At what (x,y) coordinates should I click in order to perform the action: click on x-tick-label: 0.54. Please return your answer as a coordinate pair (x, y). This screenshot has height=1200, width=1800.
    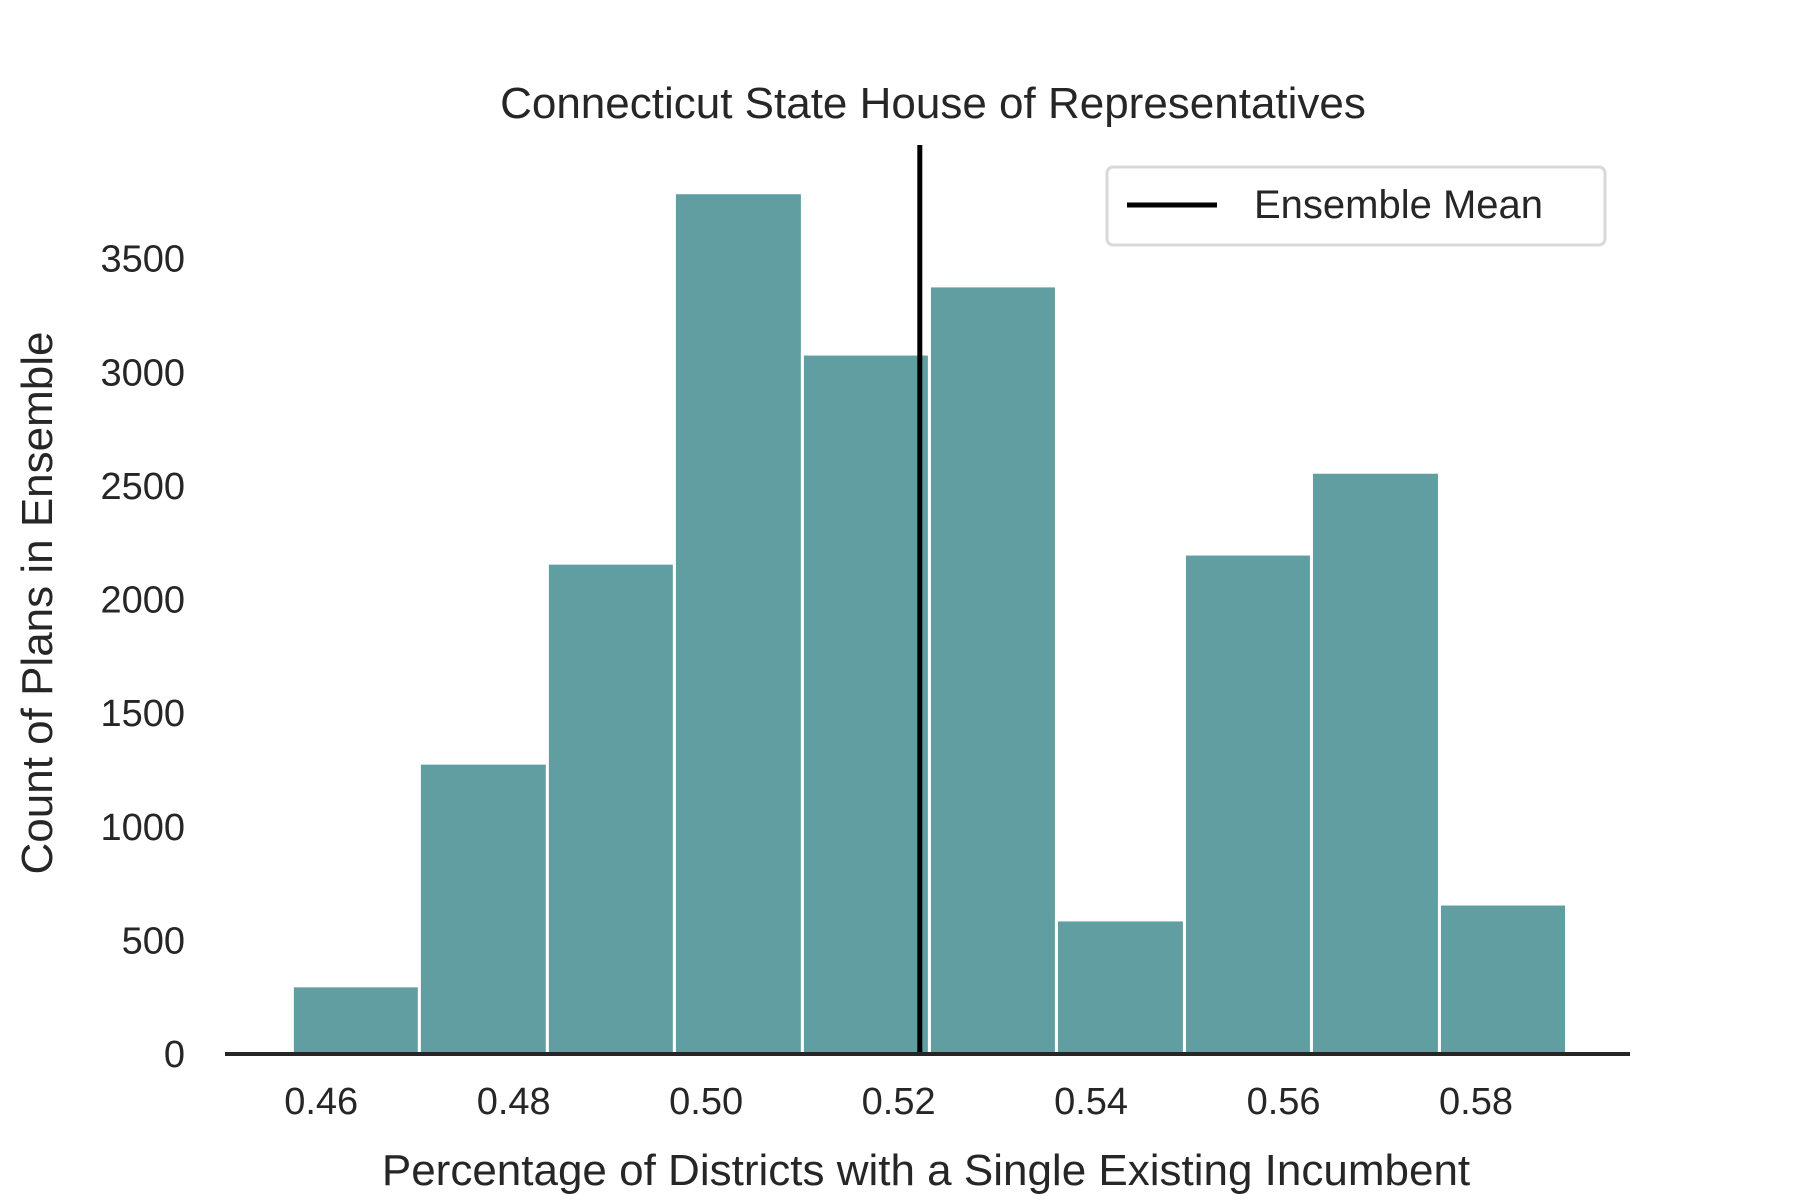
    Looking at the image, I should click on (1091, 1102).